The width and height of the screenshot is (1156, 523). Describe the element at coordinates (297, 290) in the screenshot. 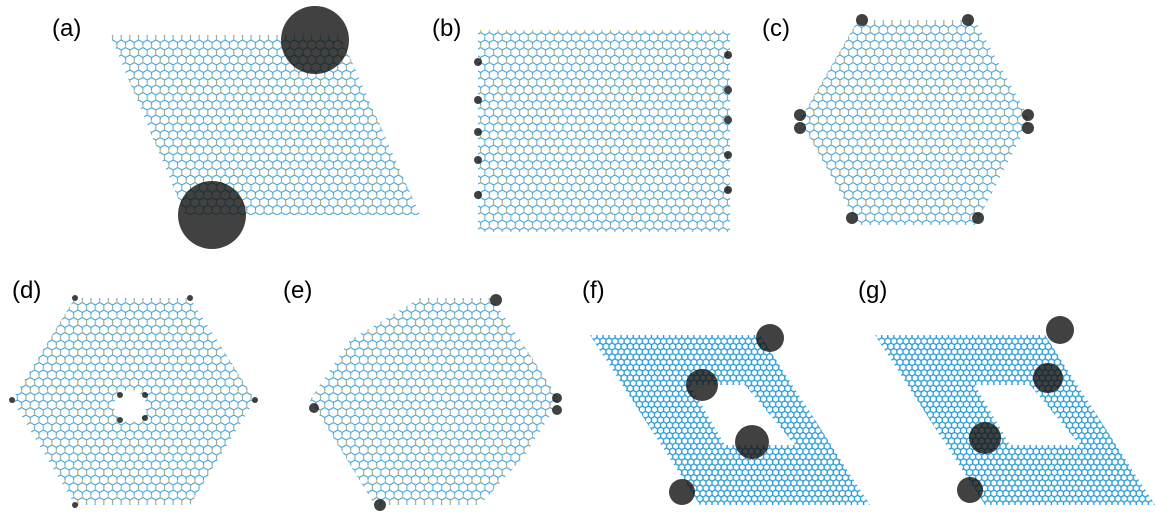

I see `panel-label: (e)` at that location.